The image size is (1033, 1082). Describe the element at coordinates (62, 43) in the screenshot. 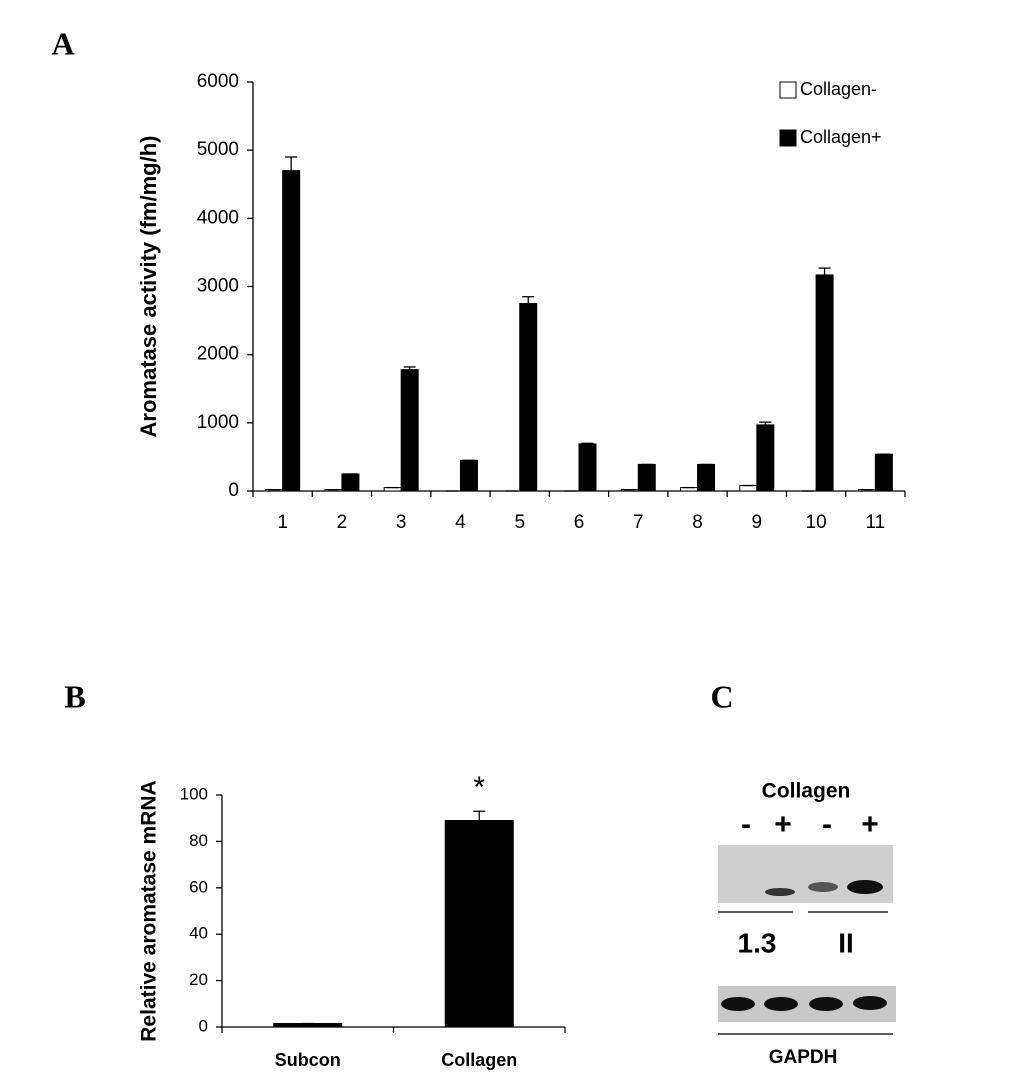

I see `panel-label: A` at that location.